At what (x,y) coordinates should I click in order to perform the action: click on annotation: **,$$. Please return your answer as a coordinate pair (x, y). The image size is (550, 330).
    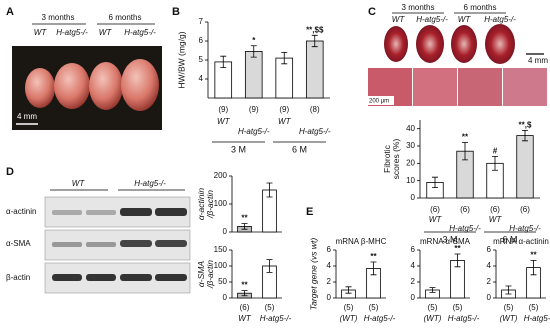
    Looking at the image, I should click on (315, 29).